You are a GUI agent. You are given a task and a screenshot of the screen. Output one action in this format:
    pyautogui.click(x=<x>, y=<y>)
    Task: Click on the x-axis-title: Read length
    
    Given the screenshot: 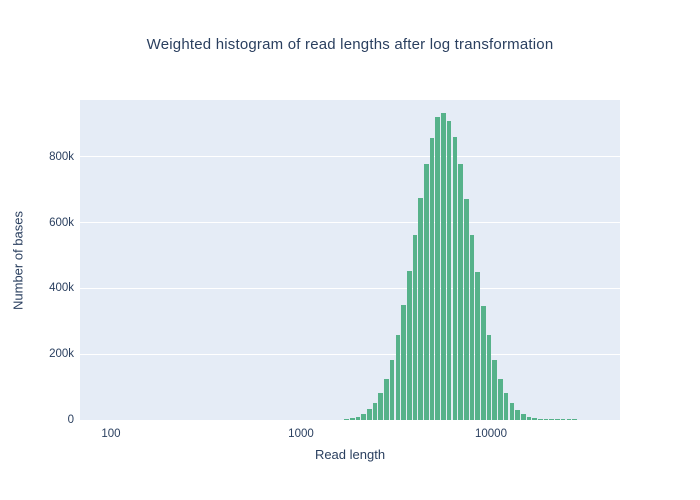 What is the action you would take?
    pyautogui.click(x=350, y=454)
    